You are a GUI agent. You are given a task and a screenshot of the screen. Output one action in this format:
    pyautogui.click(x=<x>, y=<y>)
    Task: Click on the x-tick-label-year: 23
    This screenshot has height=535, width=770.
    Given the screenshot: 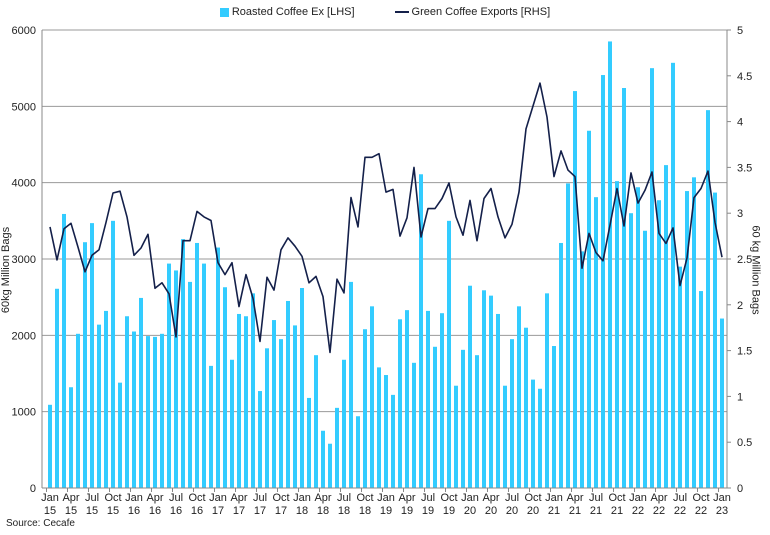 What is the action you would take?
    pyautogui.click(x=722, y=511)
    